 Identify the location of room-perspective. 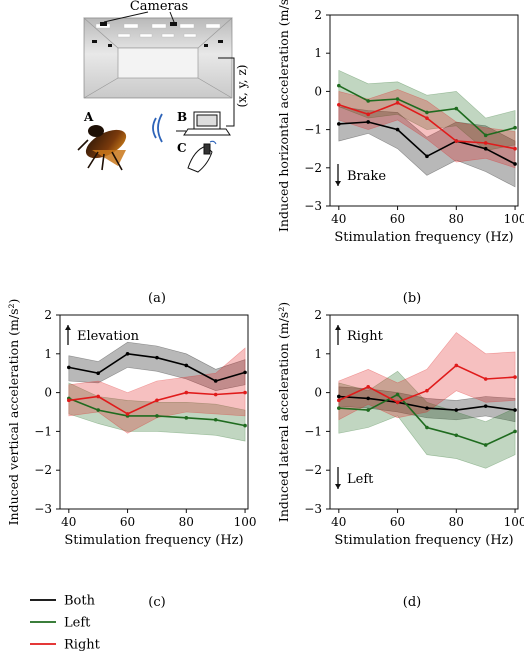
(158, 58).